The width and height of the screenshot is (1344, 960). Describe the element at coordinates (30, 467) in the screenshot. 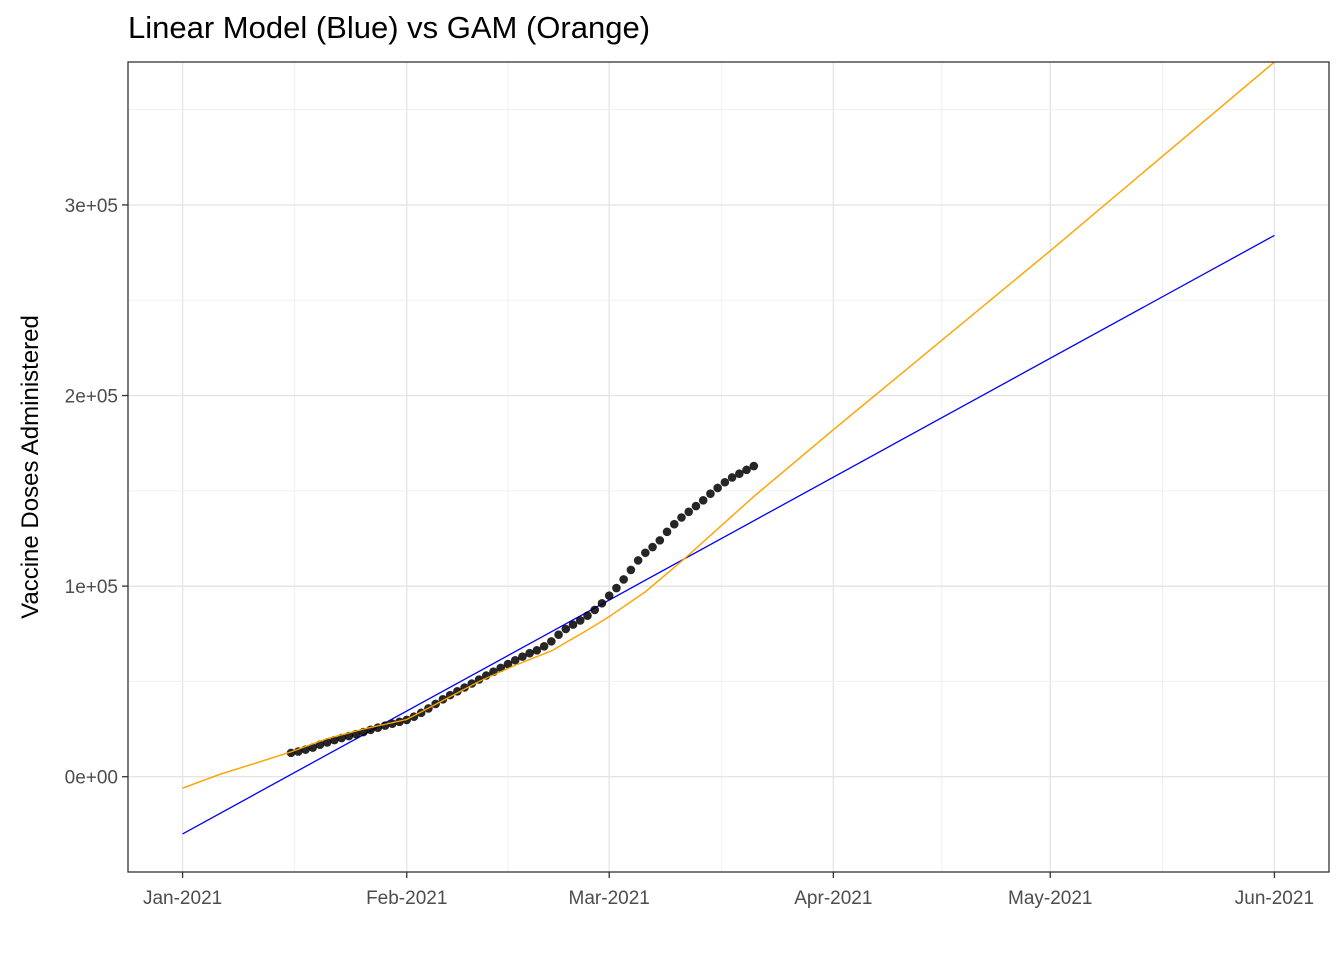

I see `y-axis-title: Vaccine Doses Administered` at that location.